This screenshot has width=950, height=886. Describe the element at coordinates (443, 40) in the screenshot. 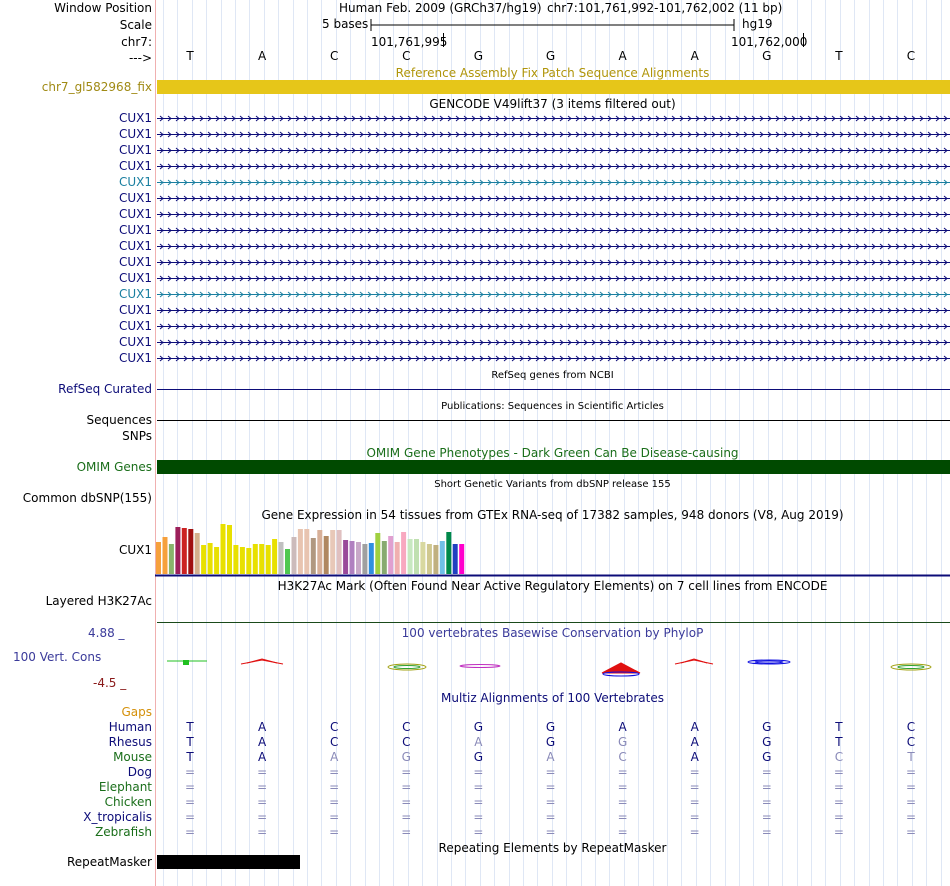

I see `coord-left-tick` at that location.